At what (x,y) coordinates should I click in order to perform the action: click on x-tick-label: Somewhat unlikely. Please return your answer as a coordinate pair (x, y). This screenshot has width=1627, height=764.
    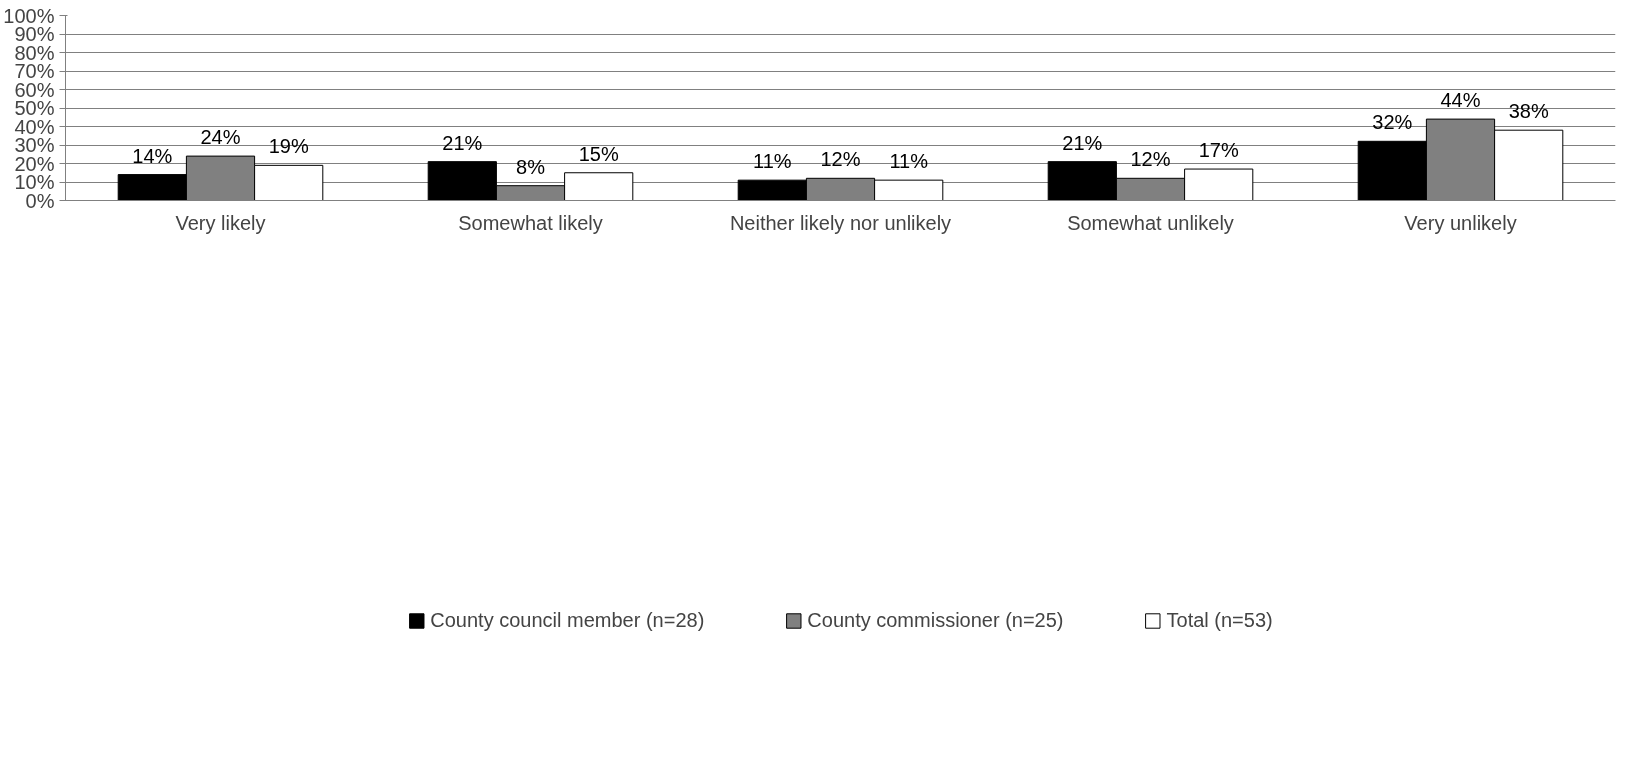
    Looking at the image, I should click on (1150, 222).